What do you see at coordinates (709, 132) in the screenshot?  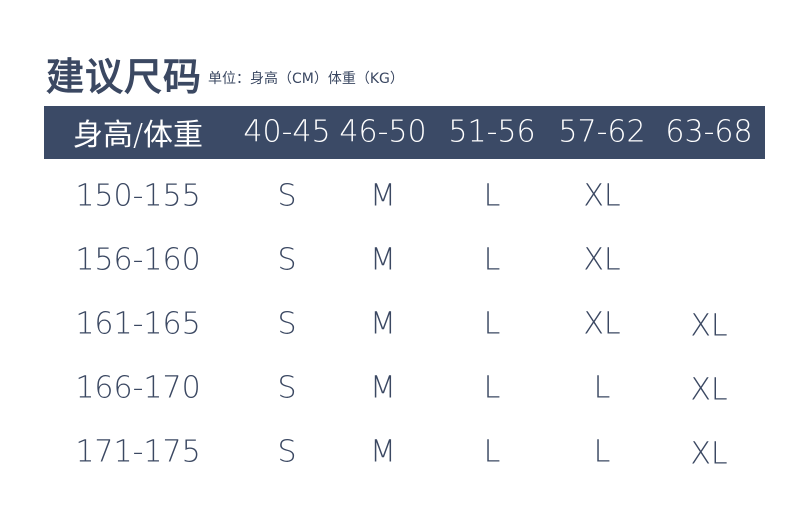 I see `header-cell: 63-68` at bounding box center [709, 132].